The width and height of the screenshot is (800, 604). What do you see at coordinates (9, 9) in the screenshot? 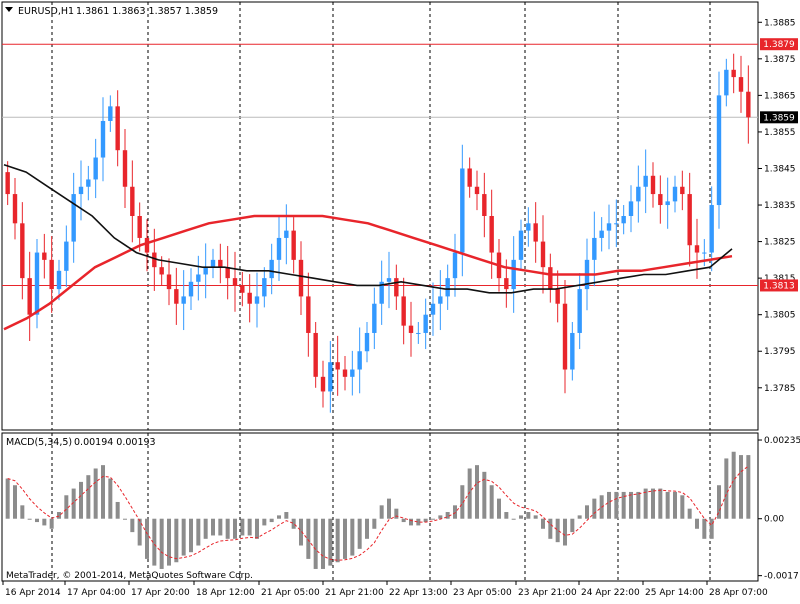
I see `chart-menu-triangle-icon` at bounding box center [9, 9].